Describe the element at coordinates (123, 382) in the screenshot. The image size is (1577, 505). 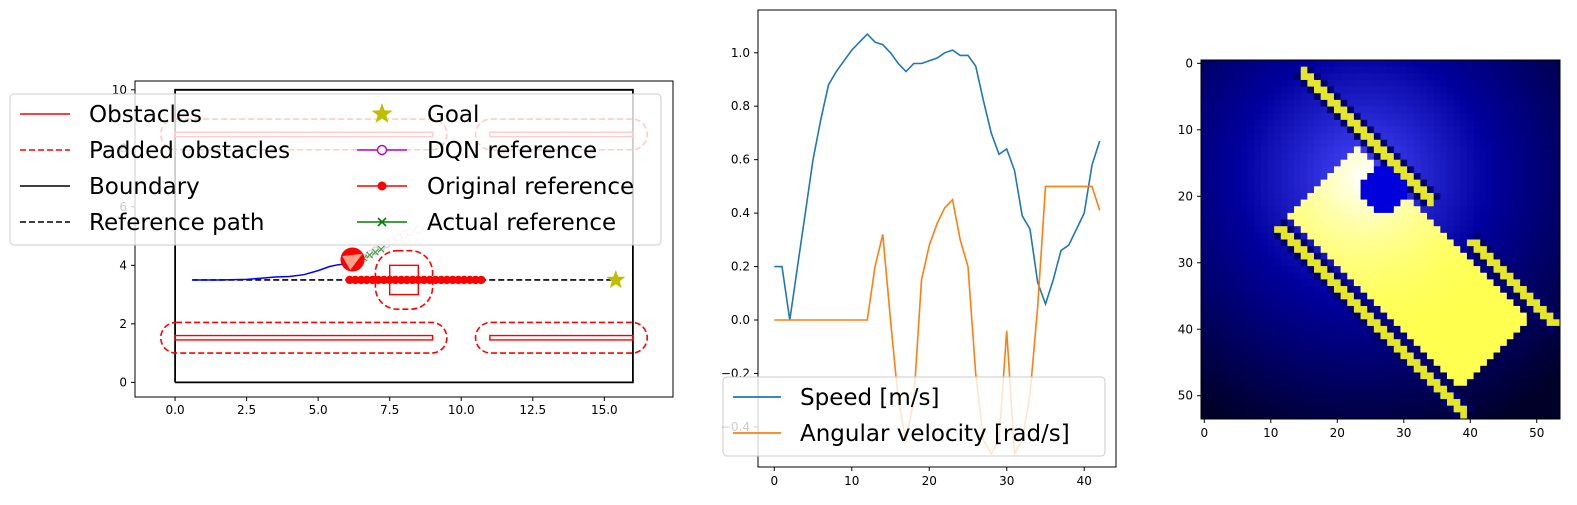
I see `y-tick-label: 0` at that location.